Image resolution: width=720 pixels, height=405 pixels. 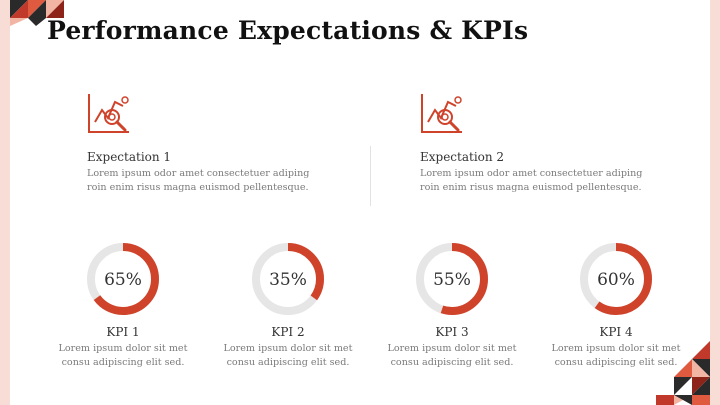 I want to click on kpi-percent: 65%, so click(x=123, y=280).